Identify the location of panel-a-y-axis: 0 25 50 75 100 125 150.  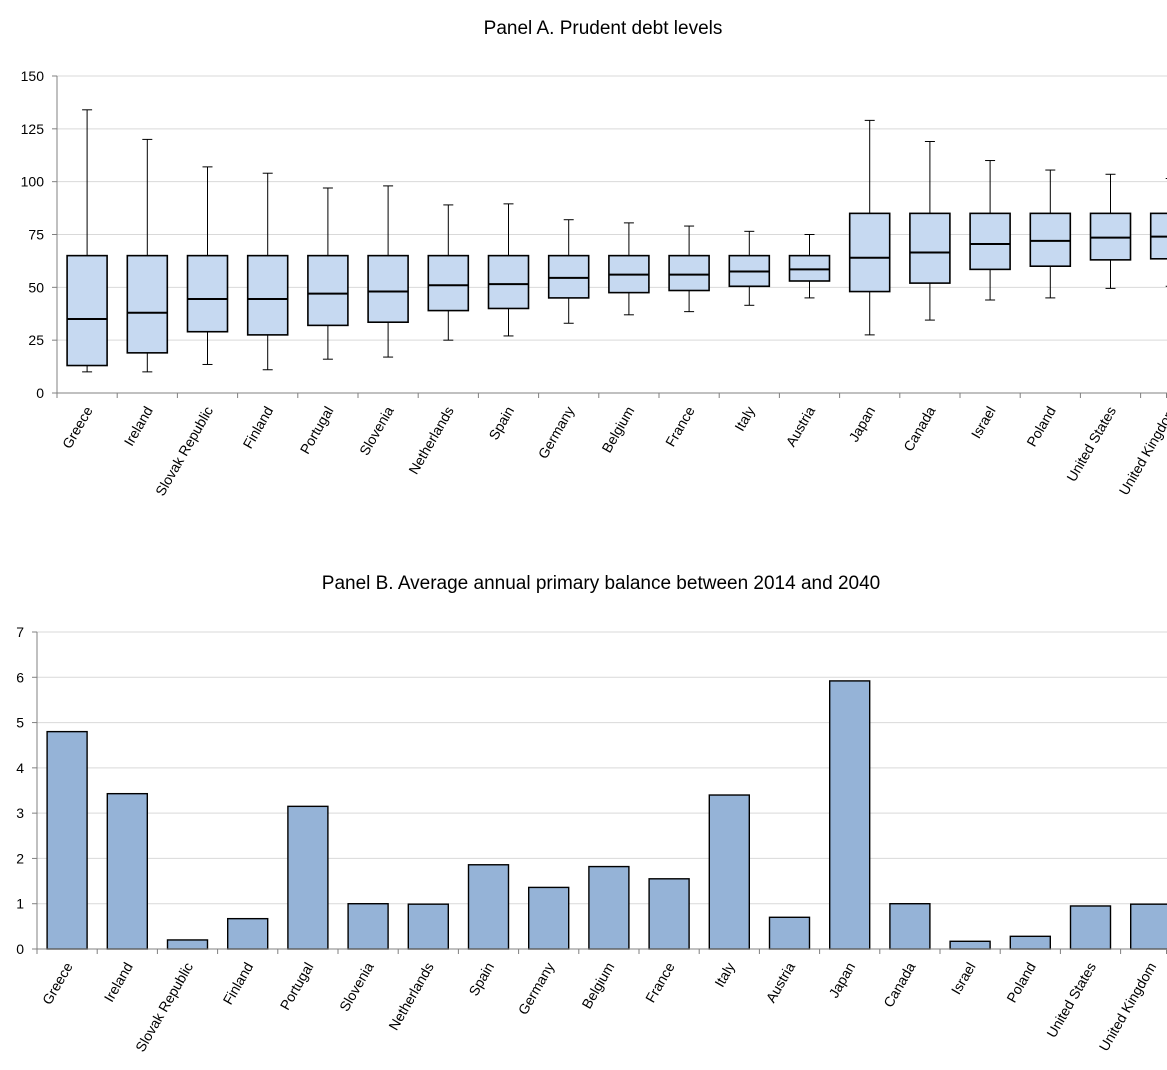
(39, 234).